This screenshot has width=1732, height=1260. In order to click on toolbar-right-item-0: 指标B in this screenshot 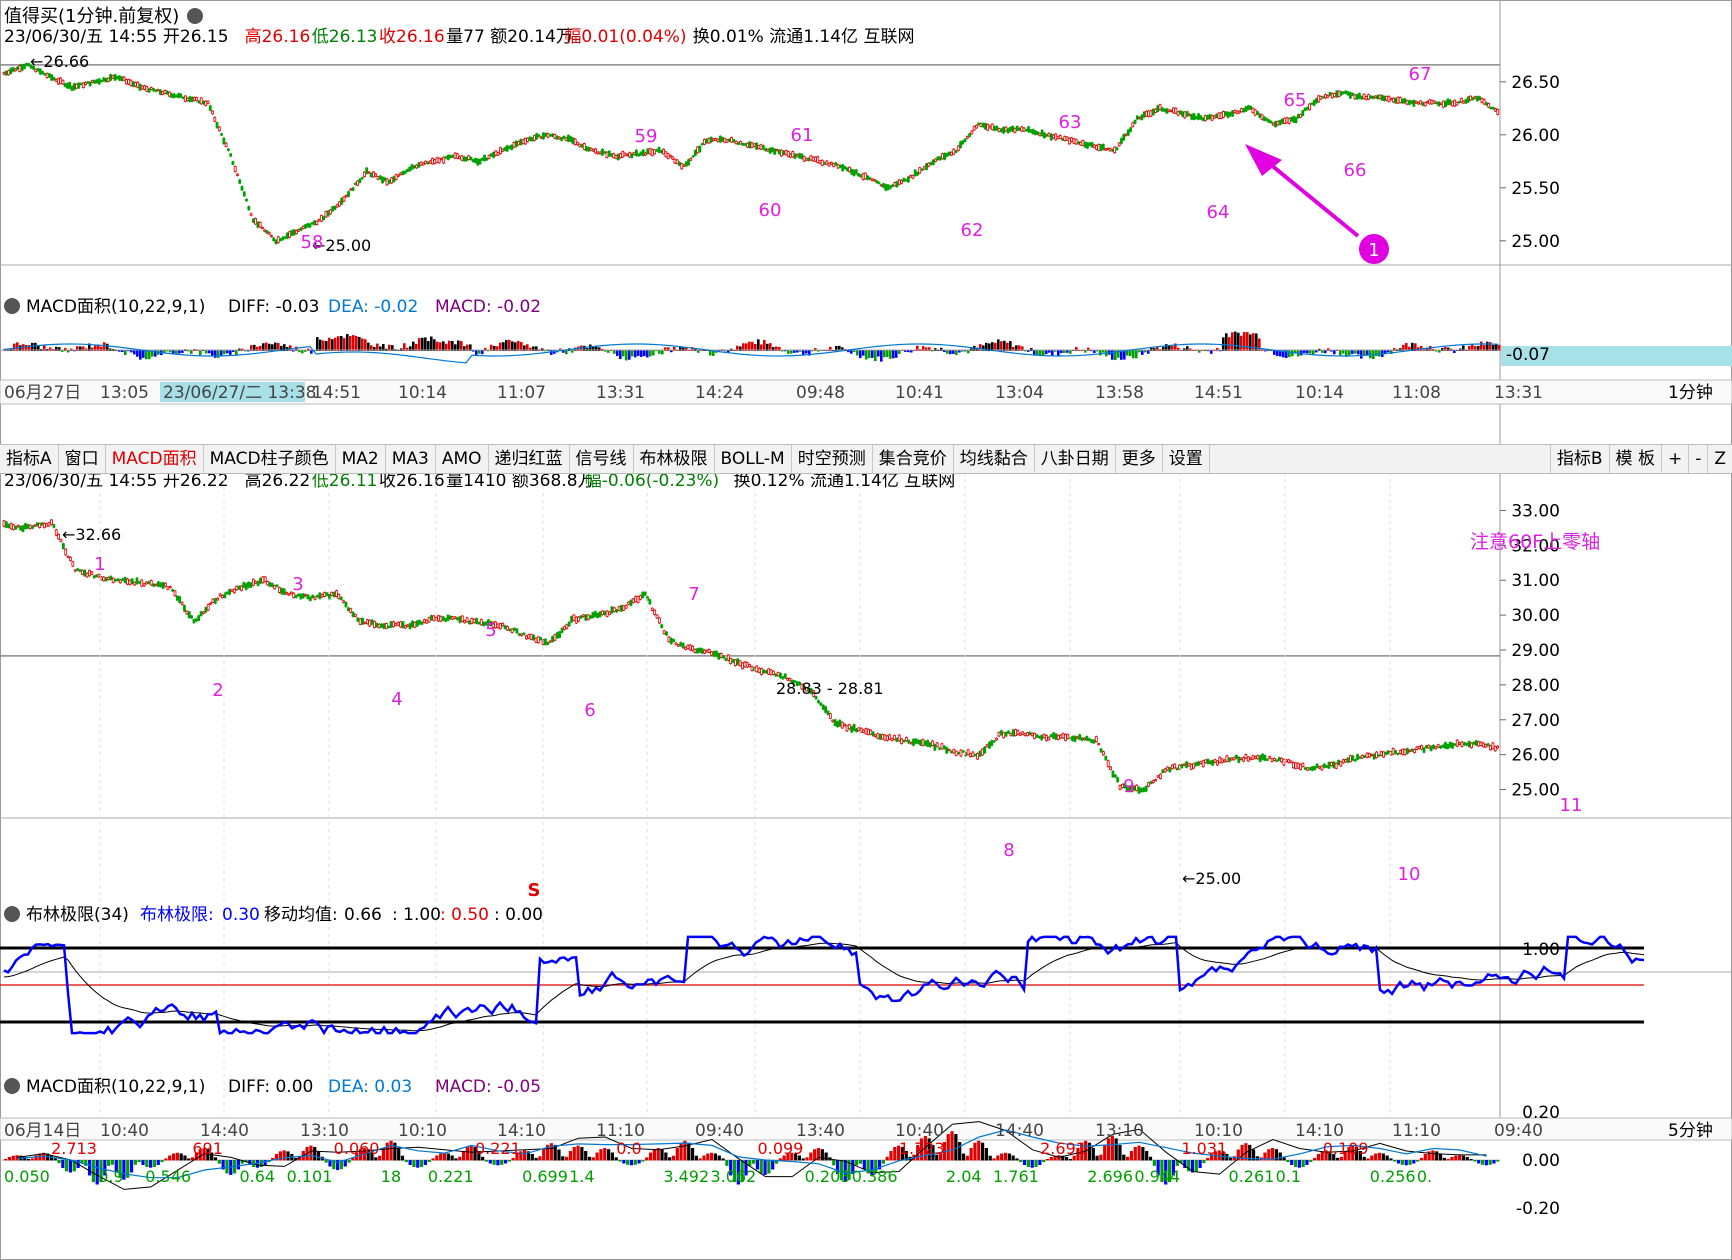, I will do `click(1579, 459)`.